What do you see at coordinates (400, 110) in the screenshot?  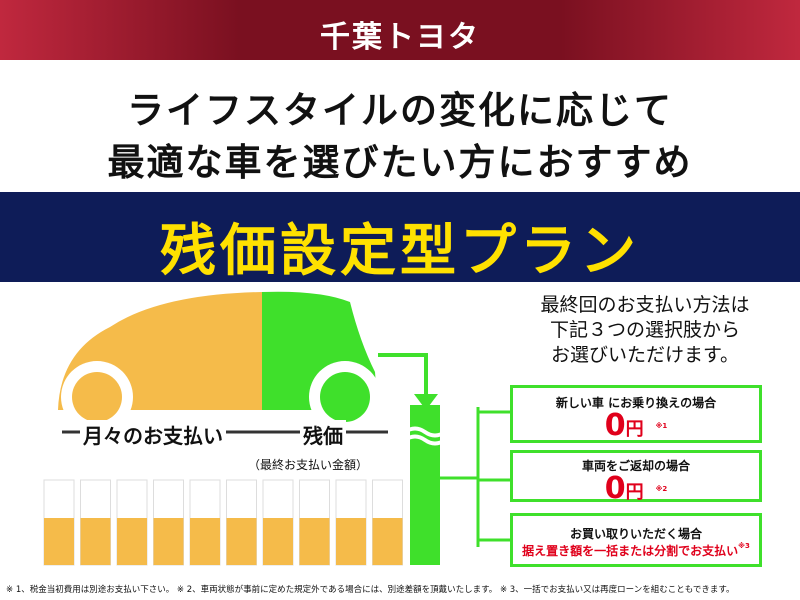 I see `headline-line1: ライフスタイルの変化に応じて` at bounding box center [400, 110].